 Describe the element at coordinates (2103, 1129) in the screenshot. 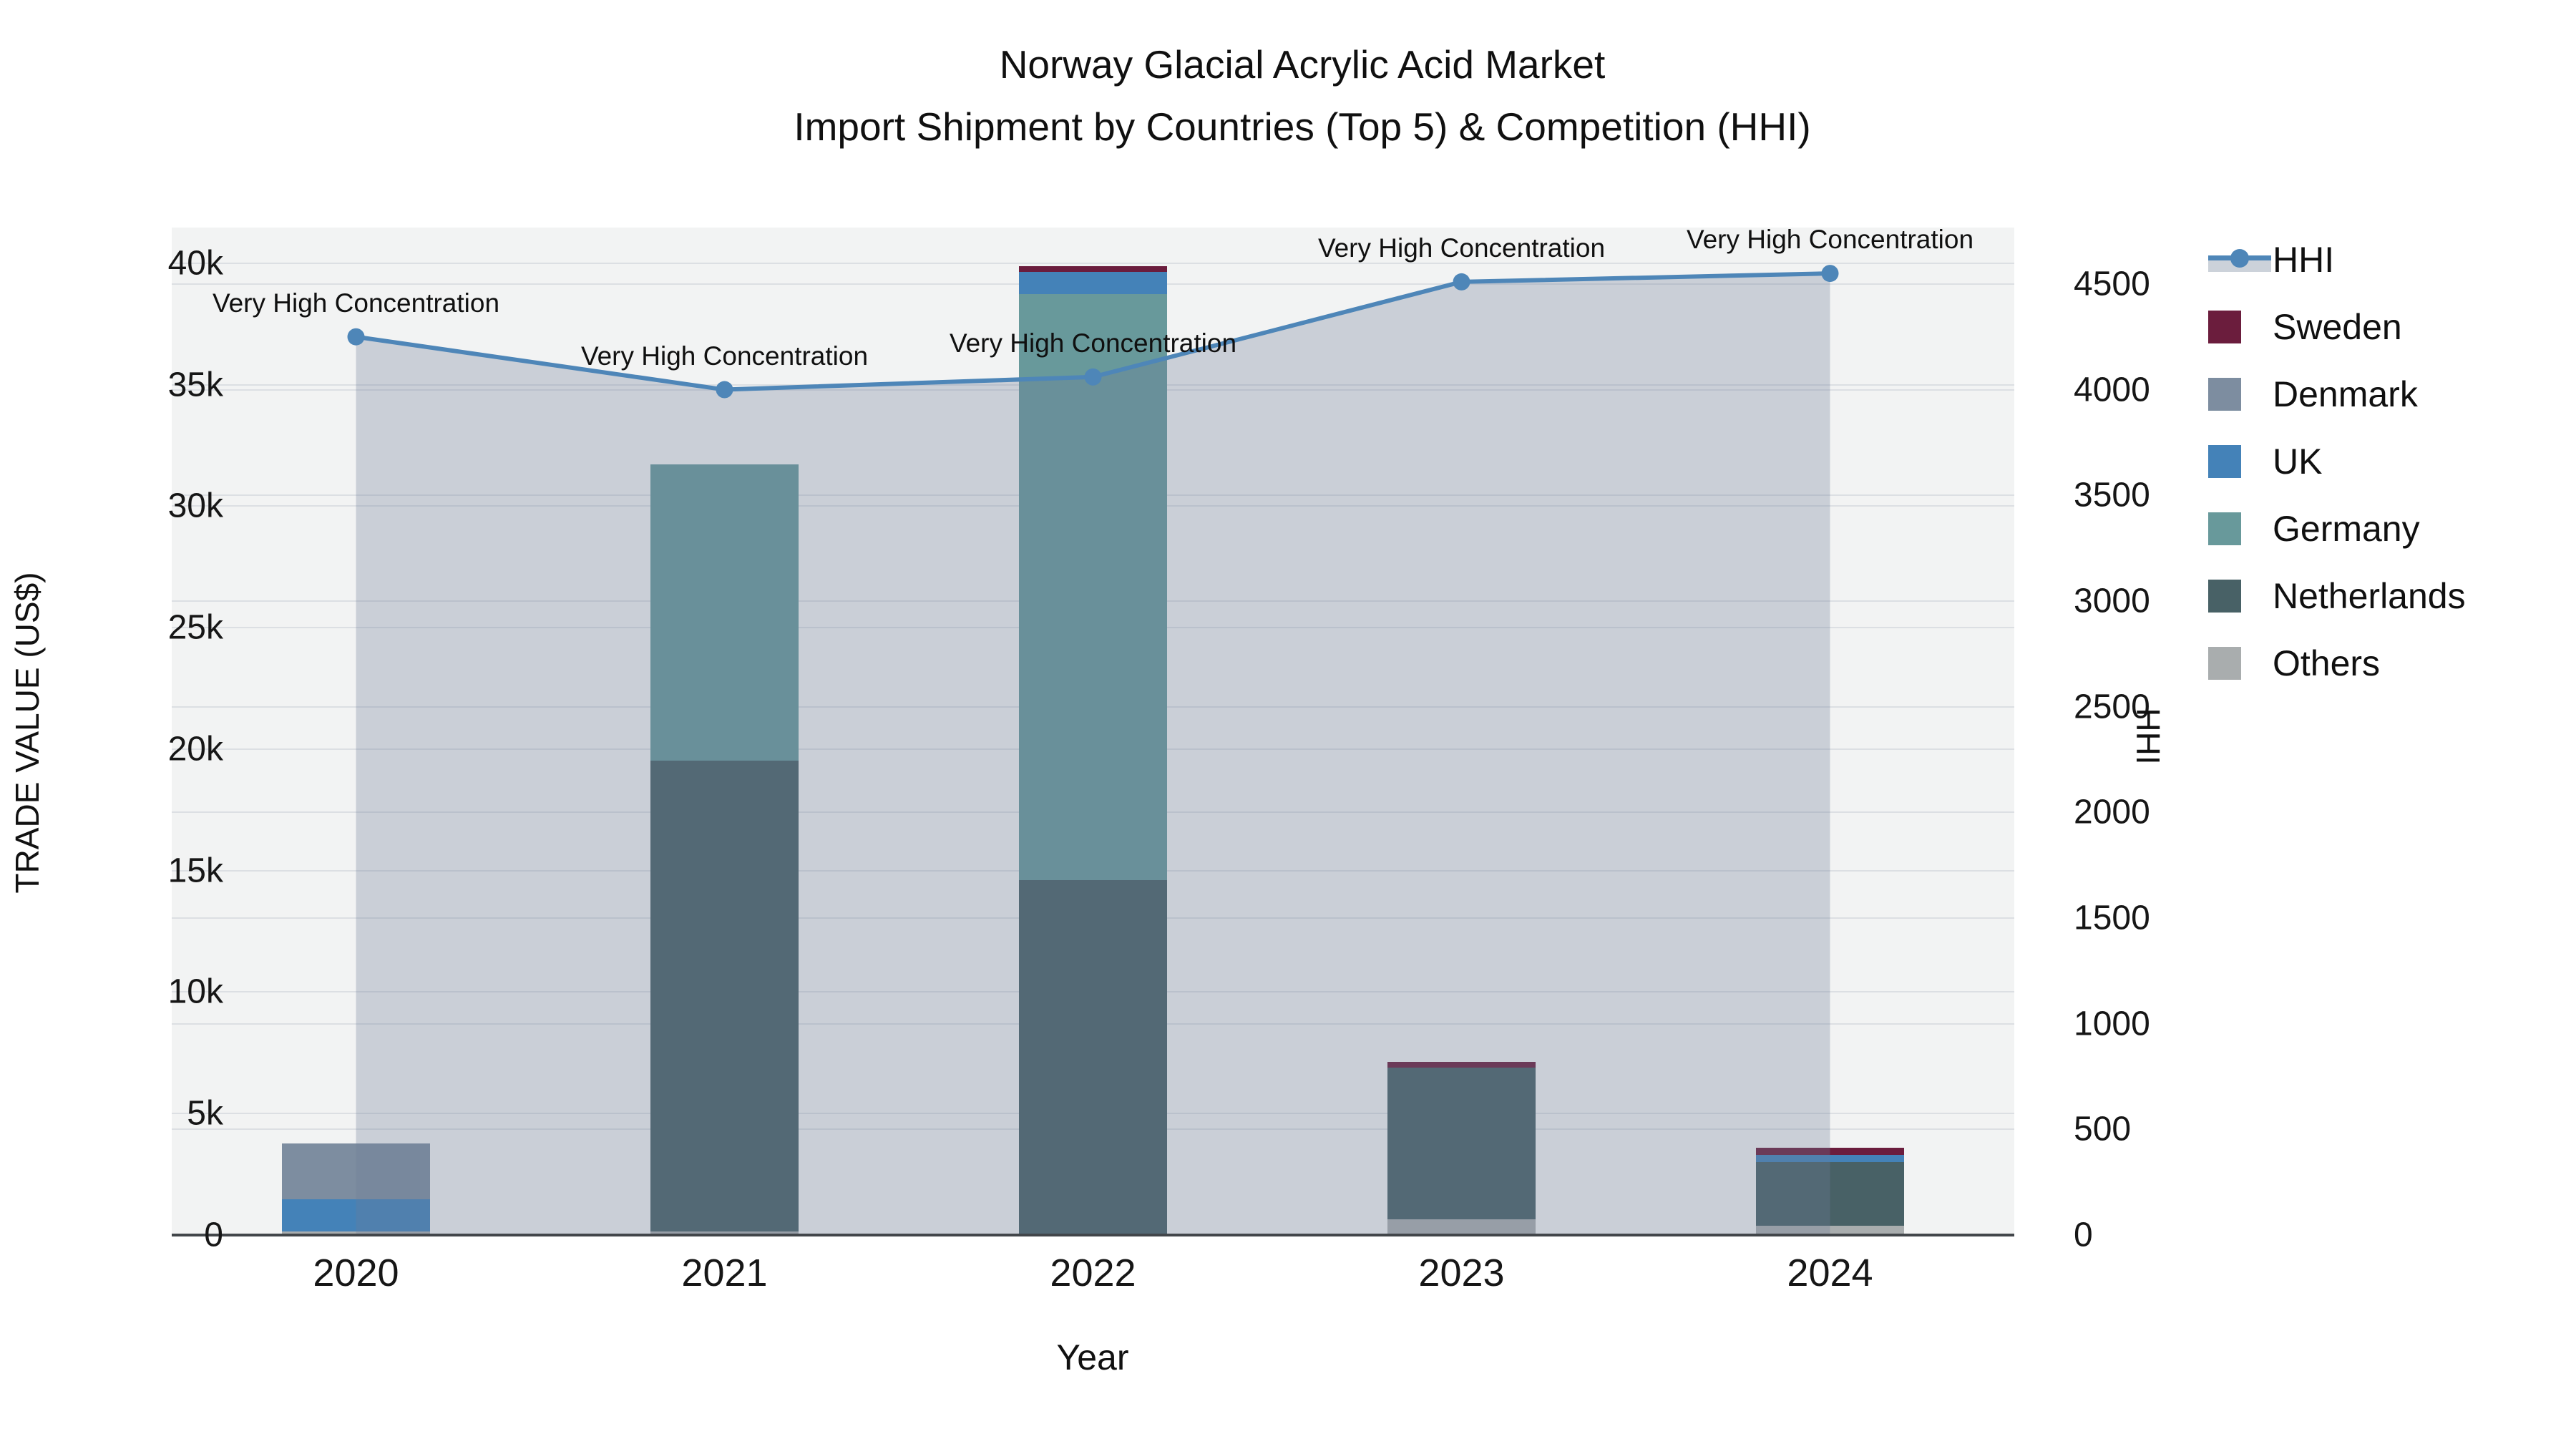

I see `y2-tick-500: 500` at that location.